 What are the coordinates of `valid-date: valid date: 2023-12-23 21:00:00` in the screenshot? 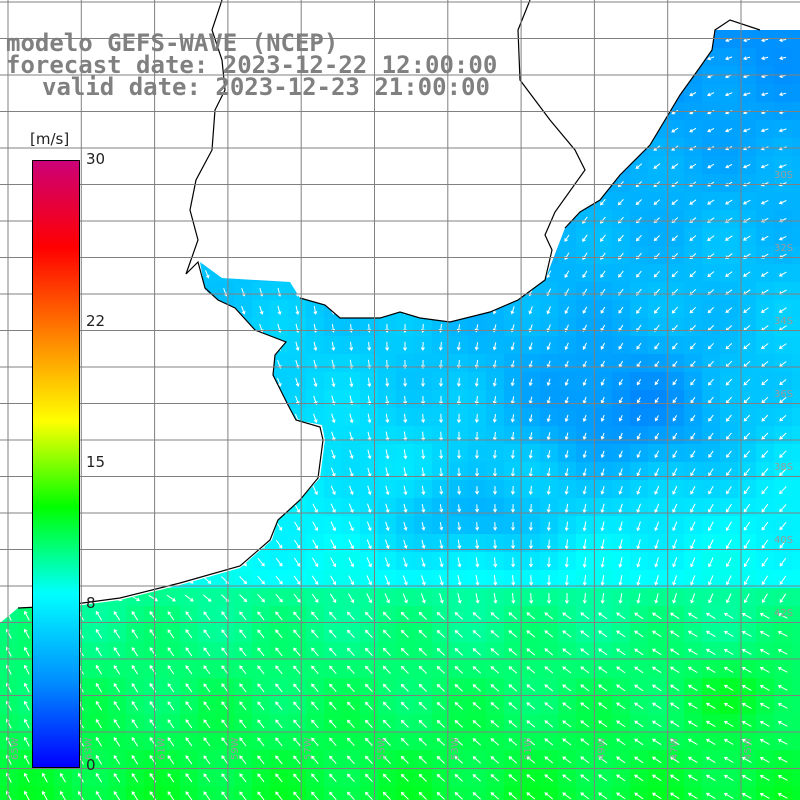 It's located at (266, 87).